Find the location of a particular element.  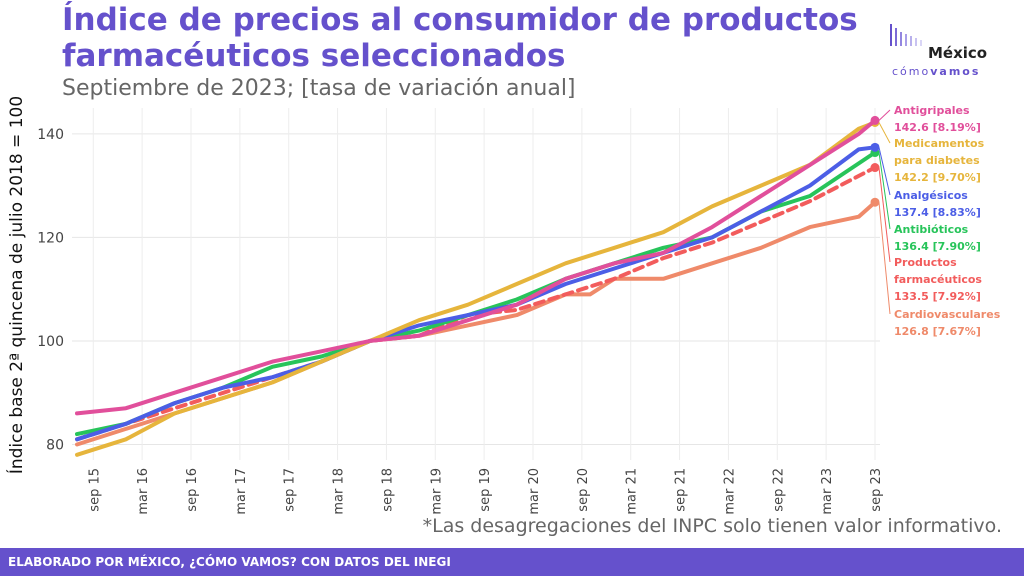

series-label-name: Antigripales is located at coordinates (932, 110).